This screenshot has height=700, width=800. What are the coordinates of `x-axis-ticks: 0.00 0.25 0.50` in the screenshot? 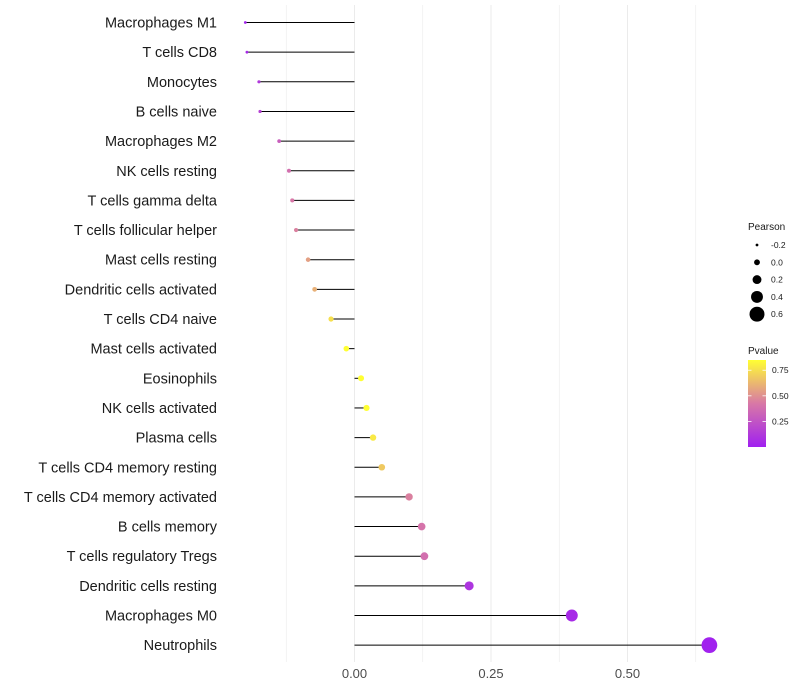 It's located at (491, 673).